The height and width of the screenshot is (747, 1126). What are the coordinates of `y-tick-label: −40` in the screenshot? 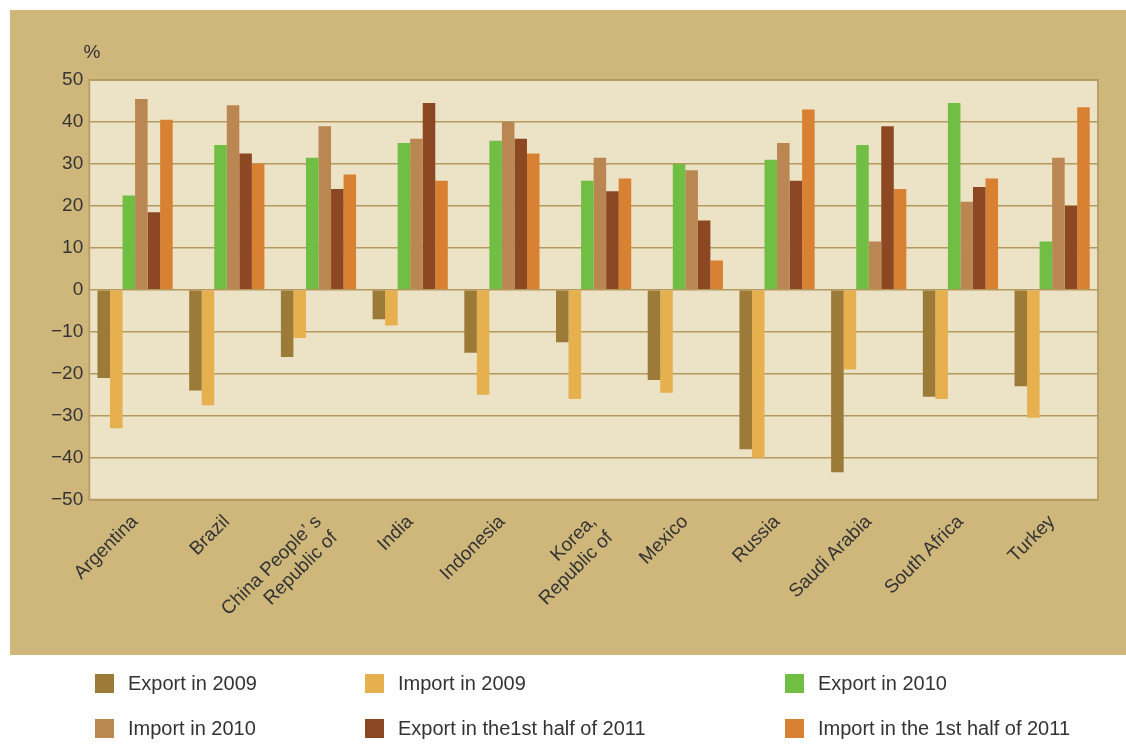 It's located at (67, 456).